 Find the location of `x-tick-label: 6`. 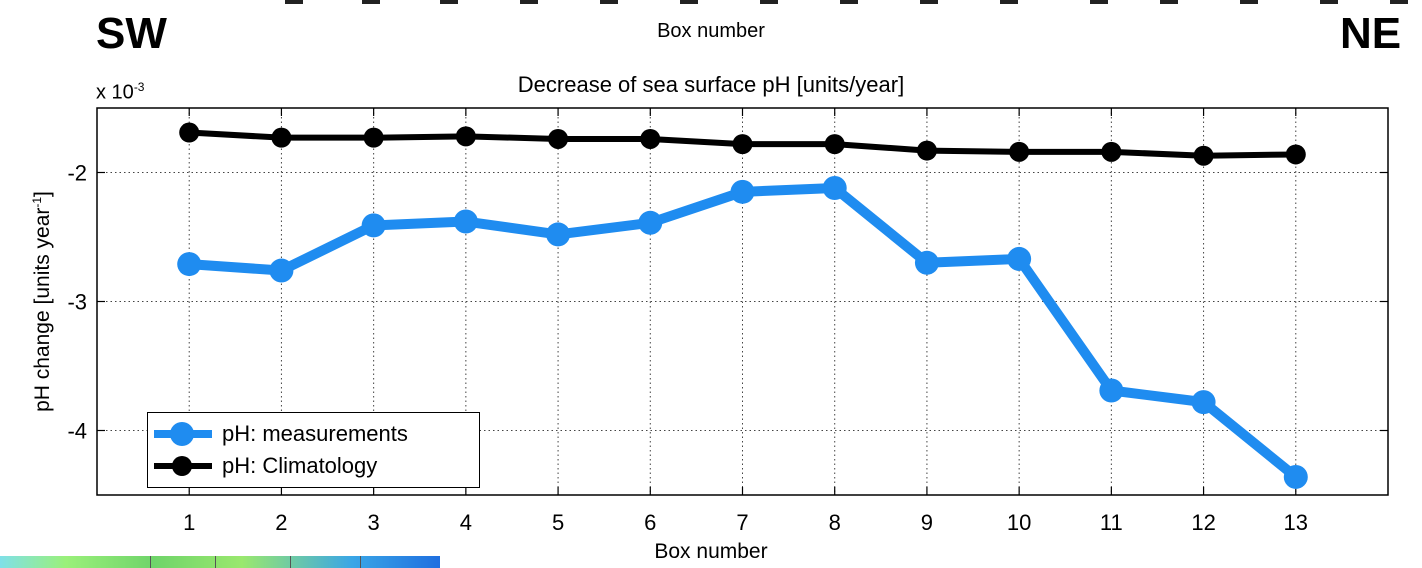

x-tick-label: 6 is located at coordinates (650, 522).